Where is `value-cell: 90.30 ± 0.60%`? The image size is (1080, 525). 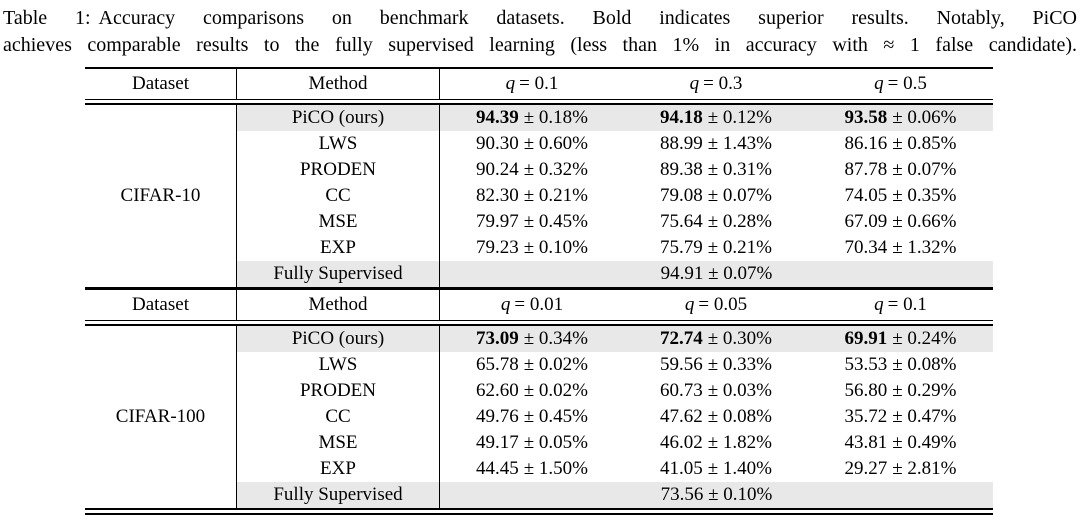 value-cell: 90.30 ± 0.60% is located at coordinates (532, 144).